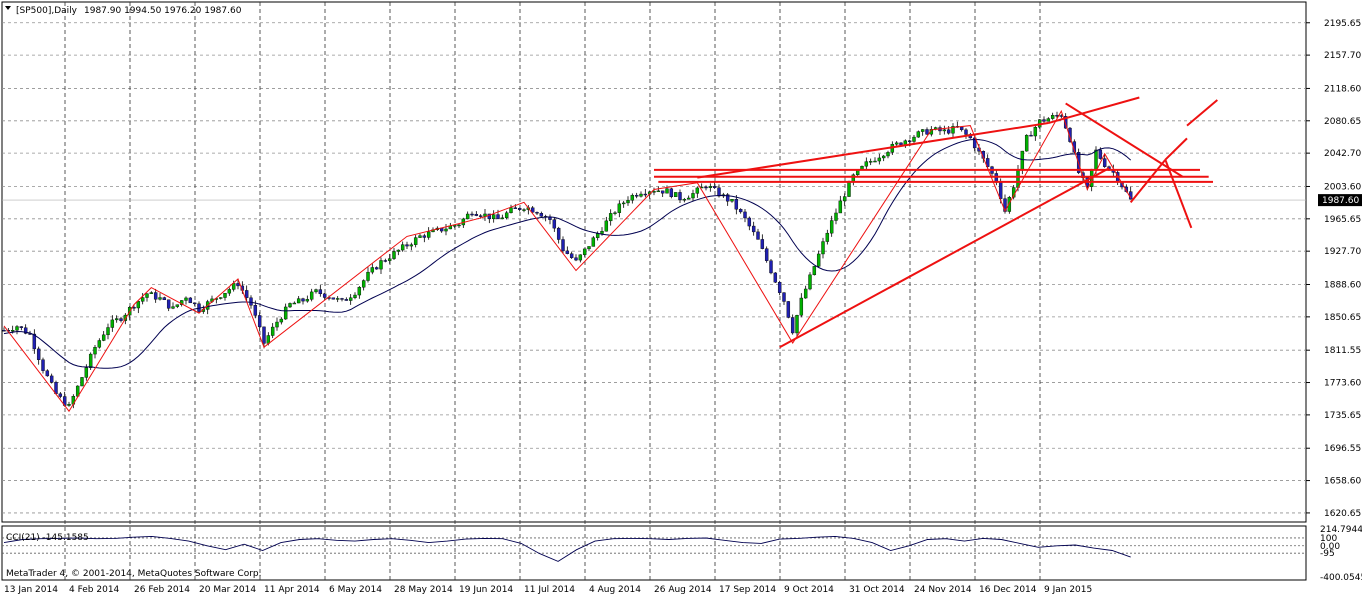 The image size is (1362, 601). What do you see at coordinates (1124, 140) in the screenshot?
I see `trendline-downtrend` at bounding box center [1124, 140].